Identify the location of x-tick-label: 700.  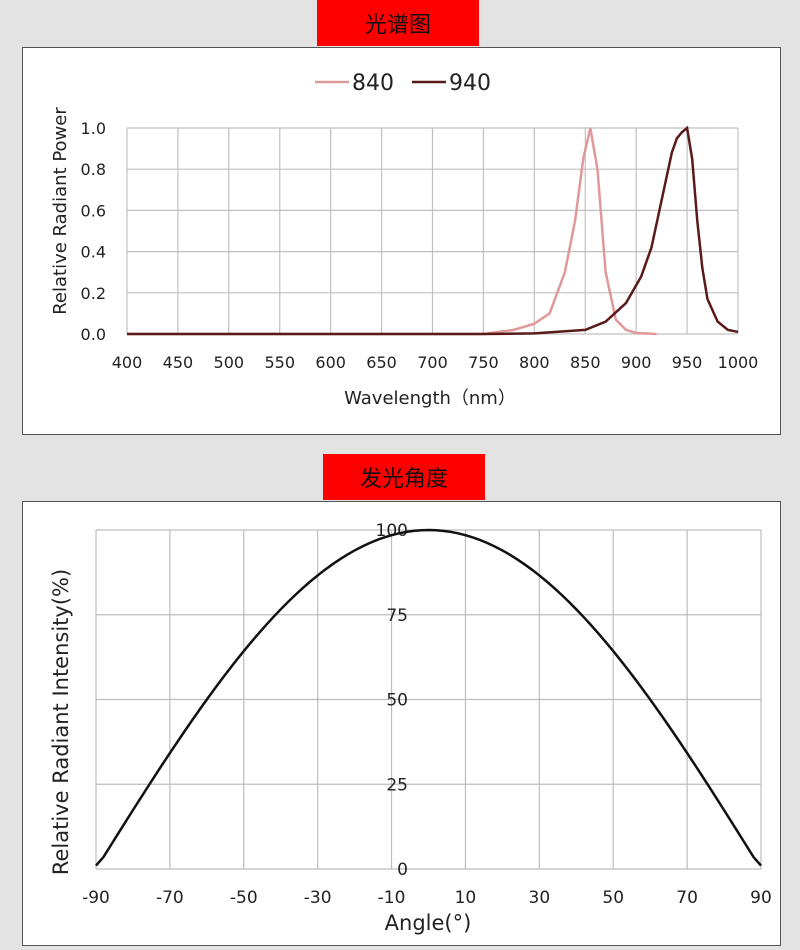
(432, 362).